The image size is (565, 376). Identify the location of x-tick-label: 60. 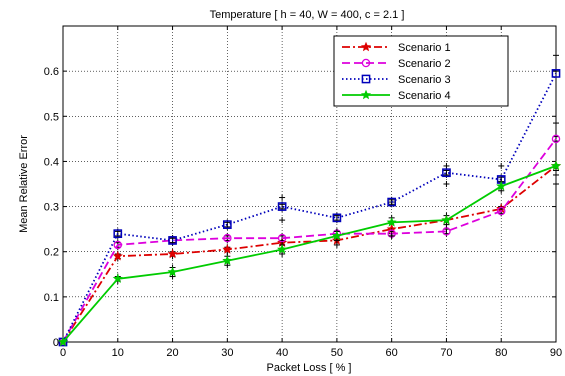
(392, 353).